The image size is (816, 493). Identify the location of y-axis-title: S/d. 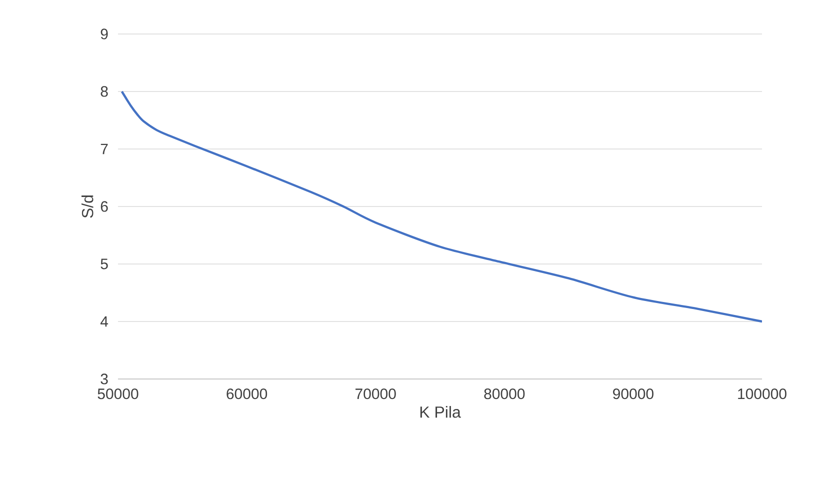
(88, 207).